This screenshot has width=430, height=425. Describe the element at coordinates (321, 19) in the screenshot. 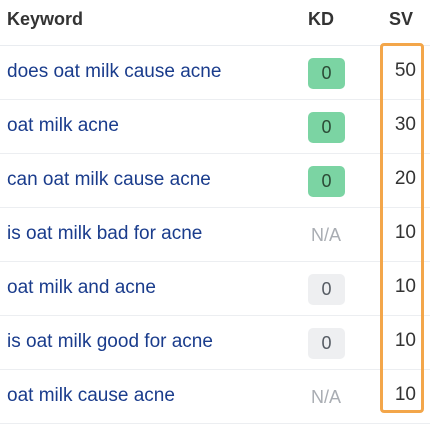

I see `column-header-kd: KD` at that location.